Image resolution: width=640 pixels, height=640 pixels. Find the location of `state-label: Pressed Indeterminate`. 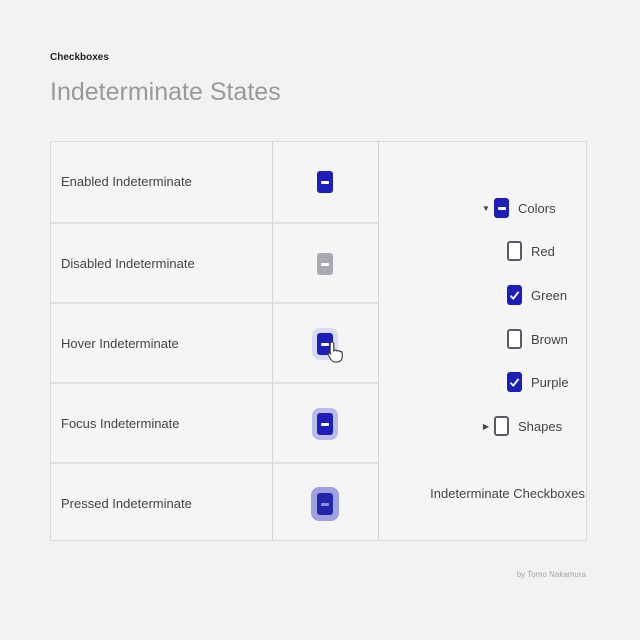

state-label: Pressed Indeterminate is located at coordinates (126, 503).